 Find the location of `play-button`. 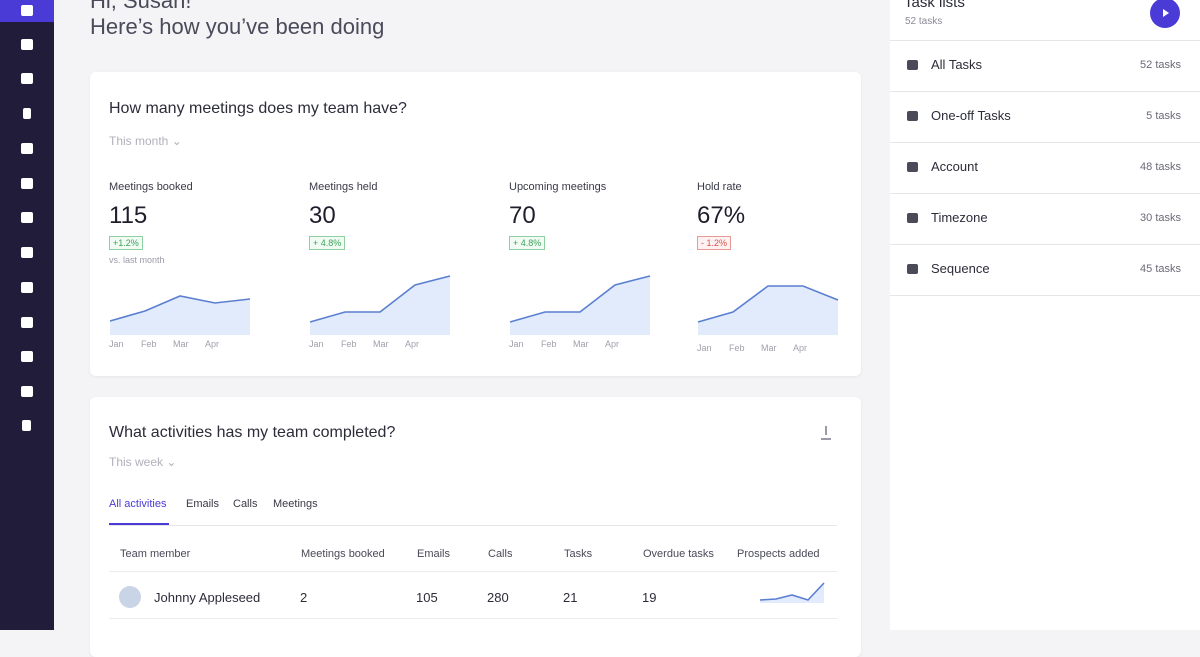

play-button is located at coordinates (1165, 14).